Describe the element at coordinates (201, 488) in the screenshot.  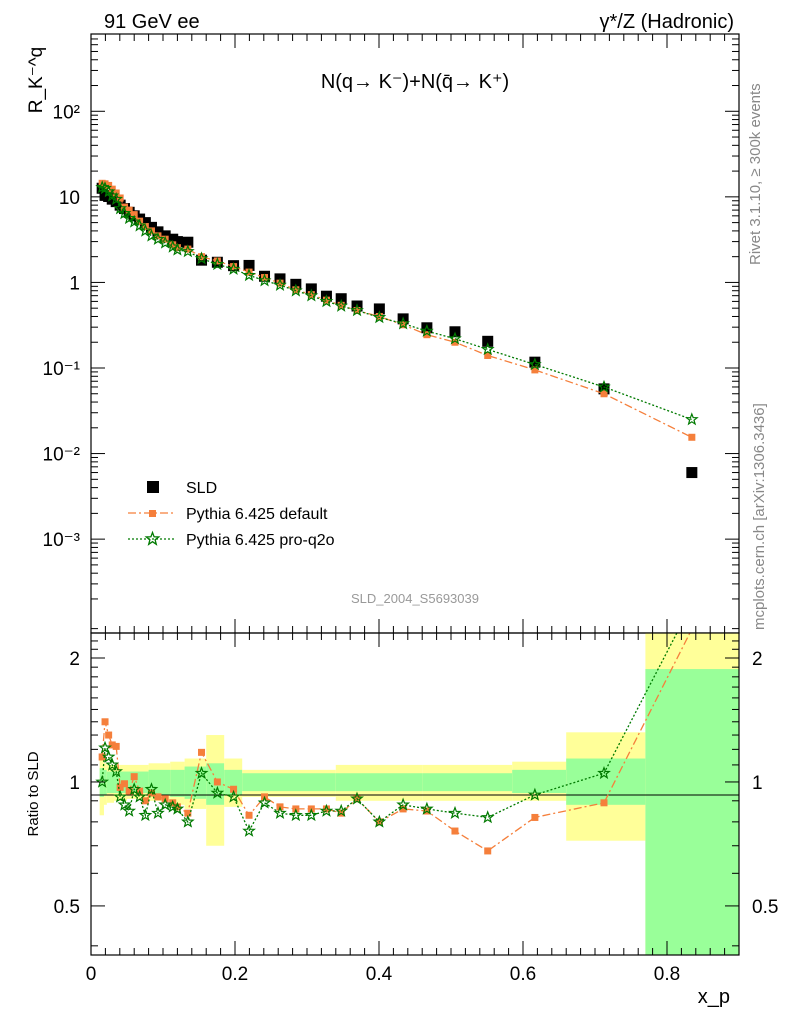
I see `legend-label-sld: SLD` at that location.